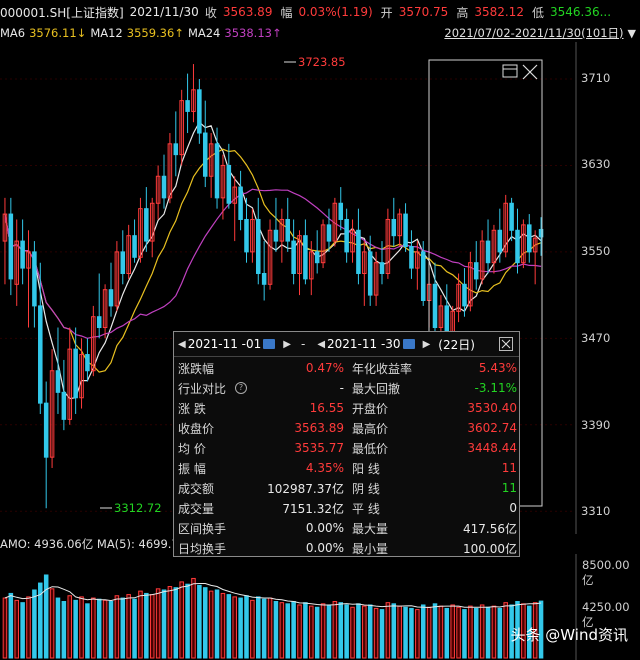 The image size is (640, 660). What do you see at coordinates (631, 33) in the screenshot?
I see `chevron-down-icon: ▼` at bounding box center [631, 33].